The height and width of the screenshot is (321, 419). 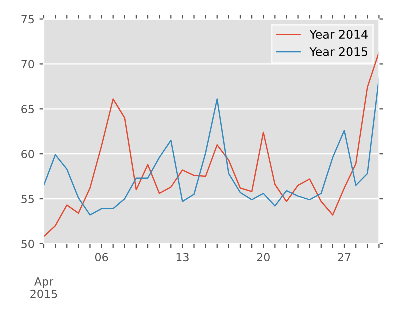 What do you see at coordinates (28, 19) in the screenshot?
I see `y-tick-label: 75` at bounding box center [28, 19].